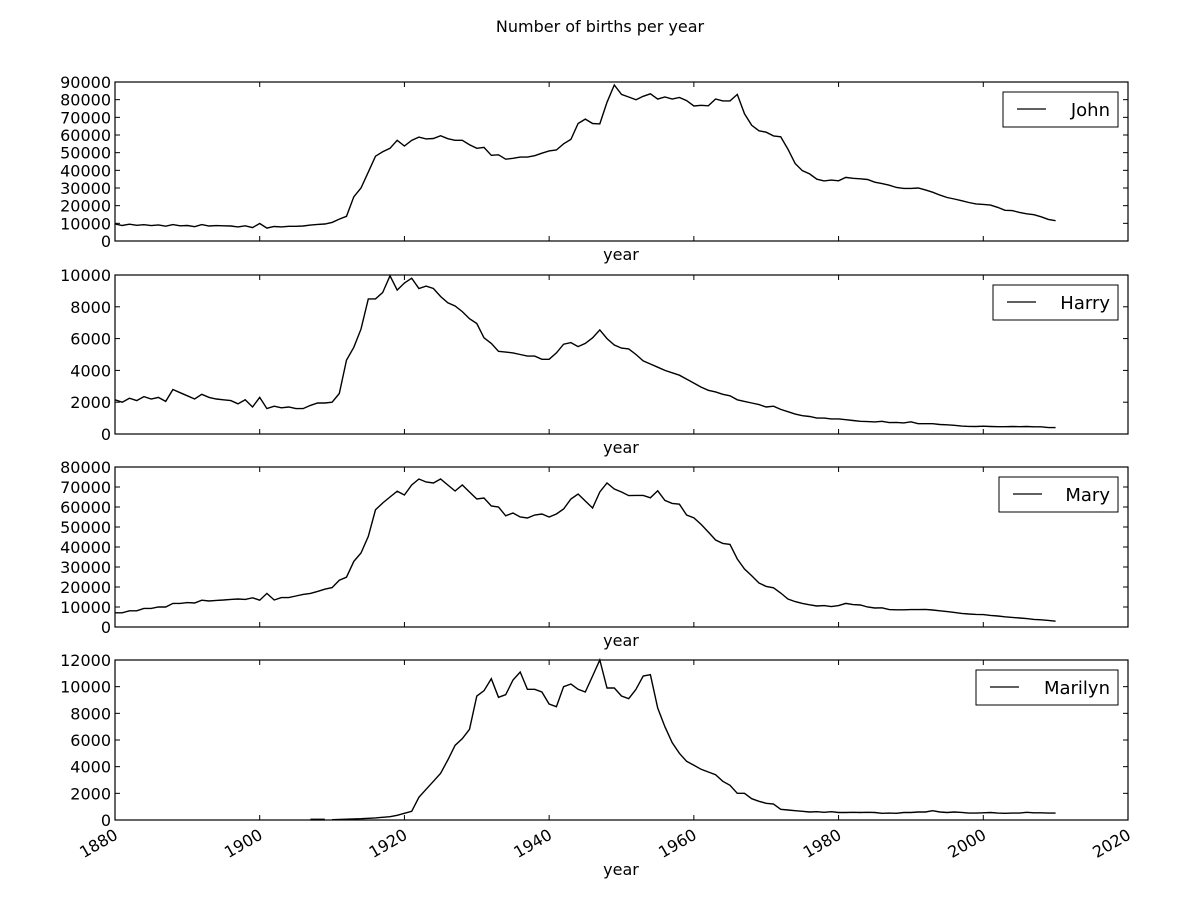 The width and height of the screenshot is (1200, 911). Describe the element at coordinates (243, 843) in the screenshot. I see `x-tick-label: 1900` at that location.